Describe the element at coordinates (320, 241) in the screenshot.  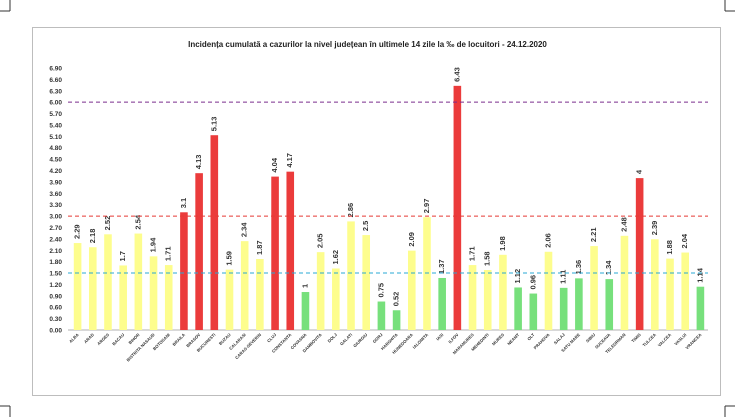
I see `data-label: 2.05` at that location.